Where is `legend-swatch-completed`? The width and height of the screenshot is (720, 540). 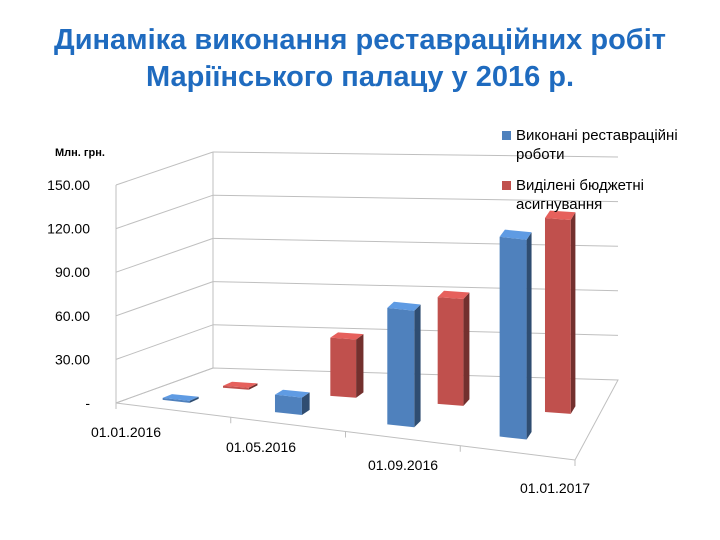
legend-swatch-completed is located at coordinates (506, 135).